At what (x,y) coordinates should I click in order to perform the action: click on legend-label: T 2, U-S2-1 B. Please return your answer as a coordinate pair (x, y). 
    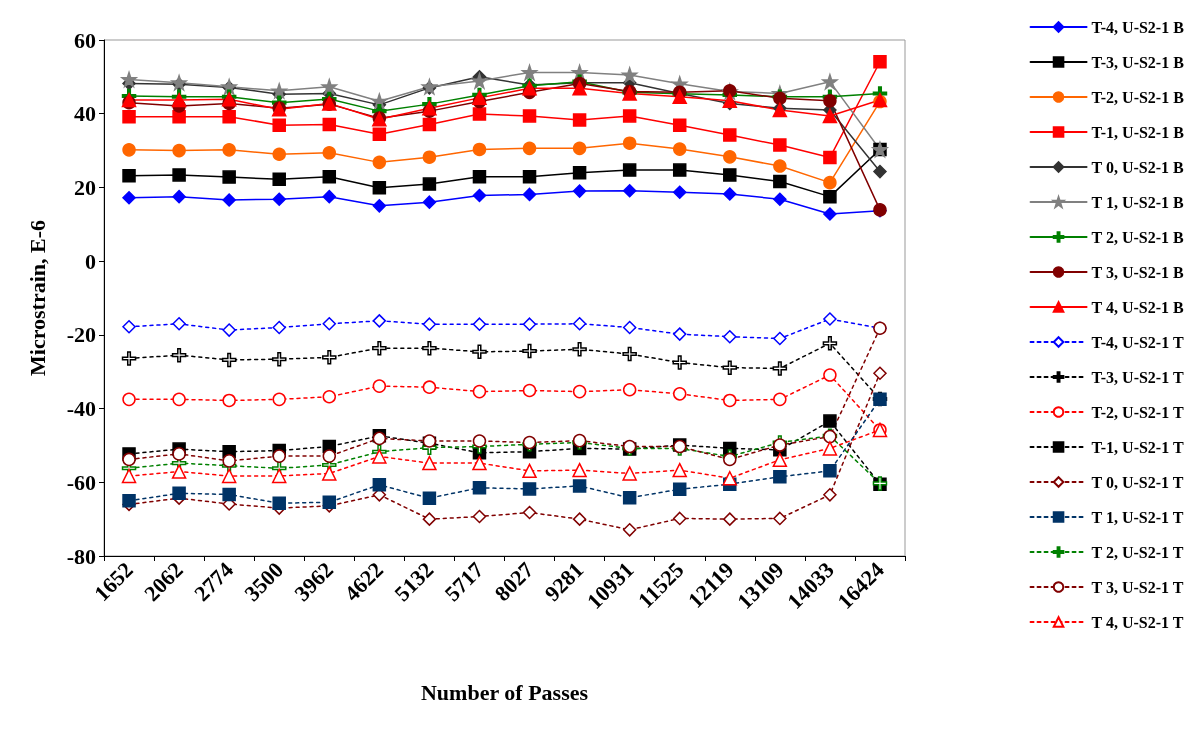
    Looking at the image, I should click on (1138, 237).